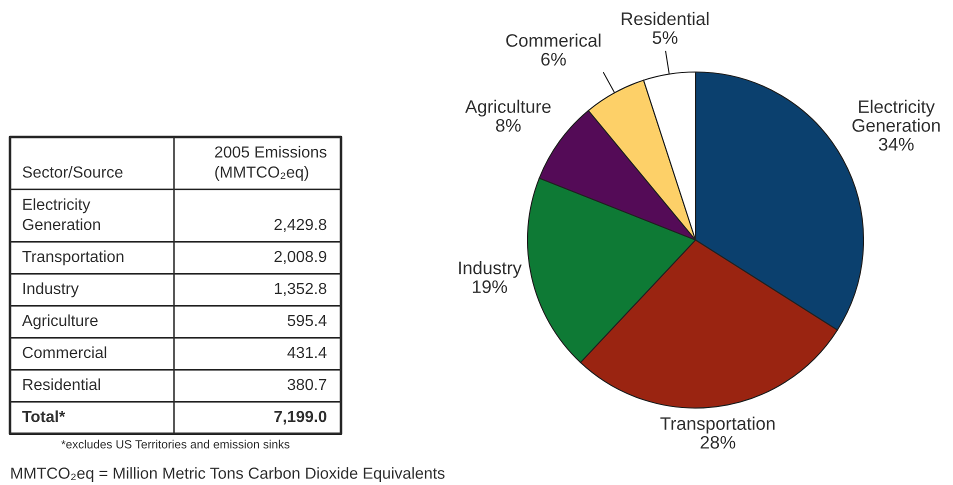  I want to click on data-label: 34%, so click(896, 144).